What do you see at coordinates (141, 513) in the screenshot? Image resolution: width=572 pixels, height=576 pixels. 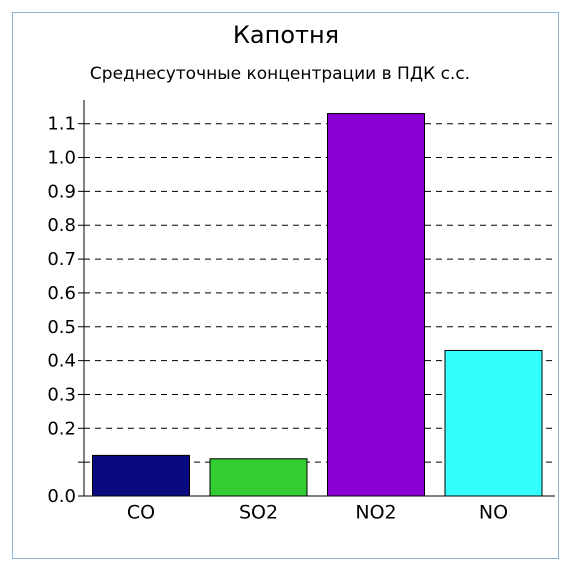 I see `x-tick-label: CO` at bounding box center [141, 513].